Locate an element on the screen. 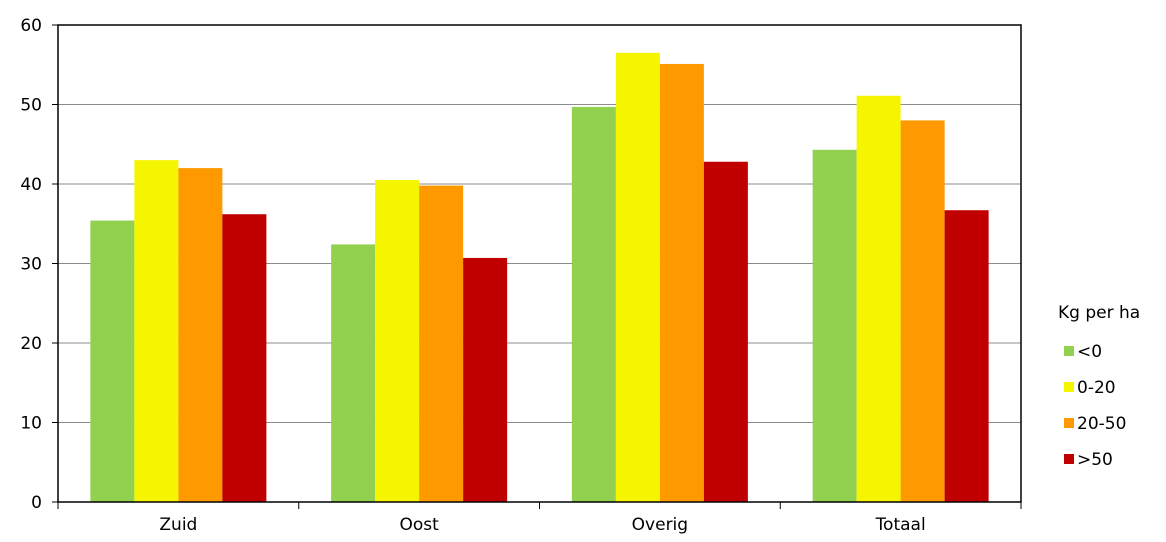  legend-label: 0-20 is located at coordinates (1096, 388).